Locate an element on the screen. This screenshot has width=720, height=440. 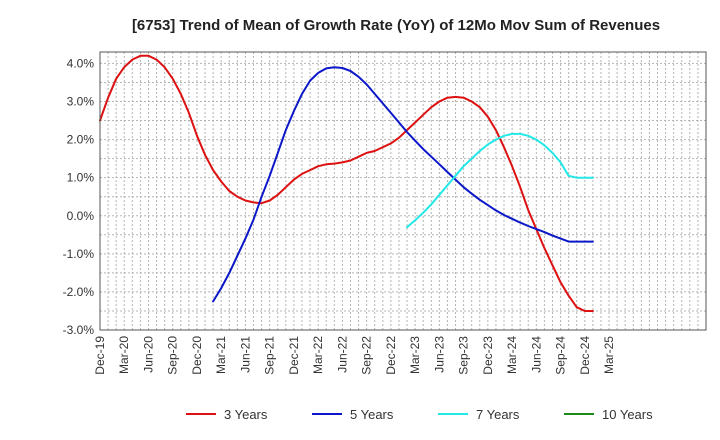
x-tick-label: Mar-23 is located at coordinates (415, 355).